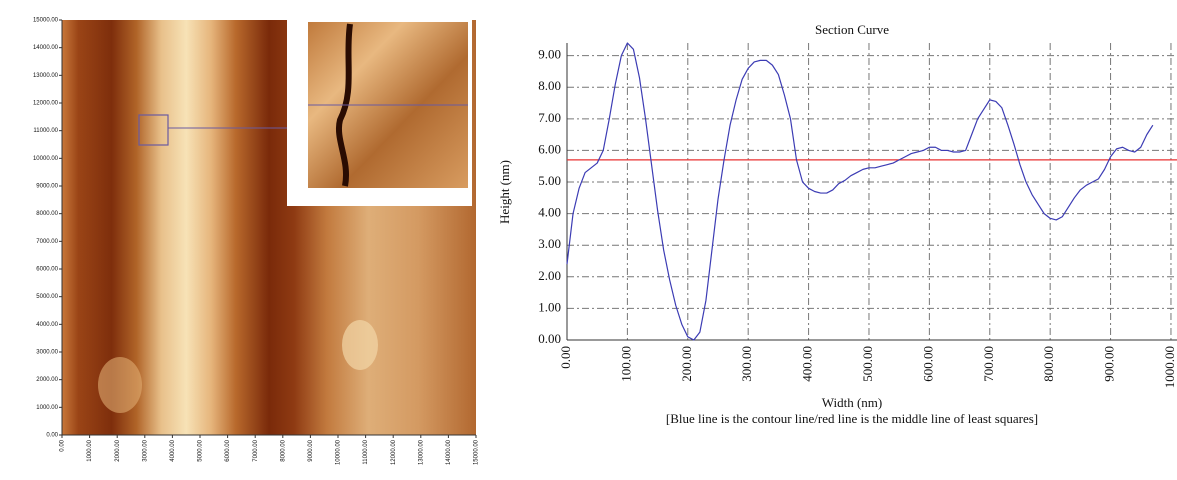  What do you see at coordinates (47, 353) in the screenshot?
I see `y-tick-label: 3000.00` at bounding box center [47, 353].